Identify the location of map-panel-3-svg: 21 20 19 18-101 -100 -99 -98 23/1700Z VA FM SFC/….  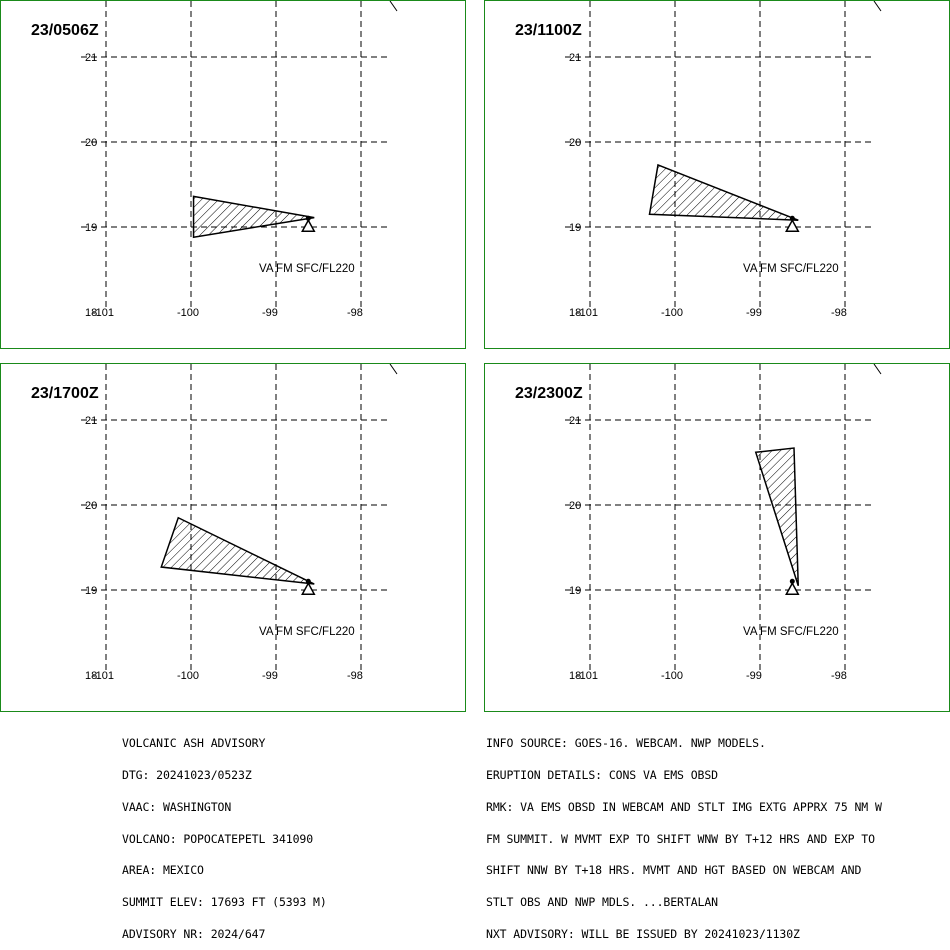
(214, 523).